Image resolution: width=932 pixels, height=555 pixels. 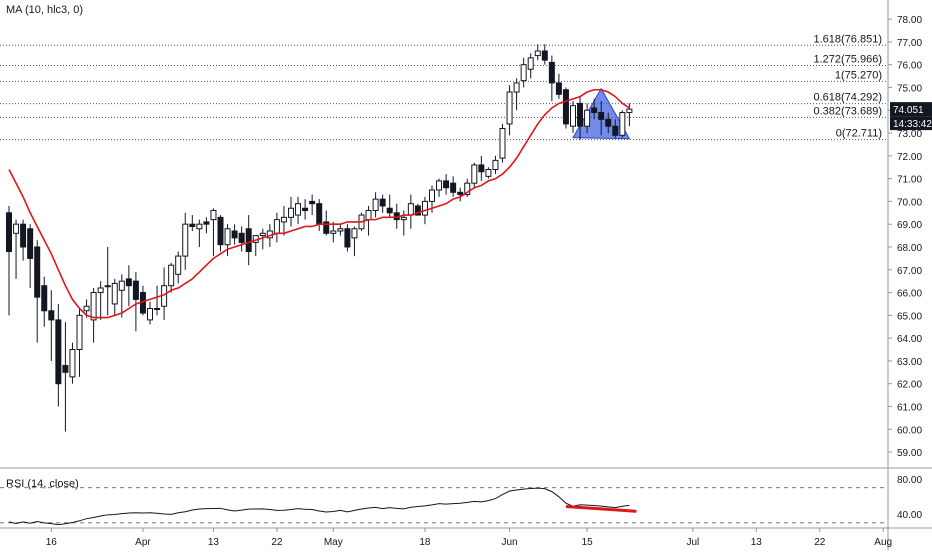 I want to click on rsi-tick-label: 40.00, so click(x=909, y=515).